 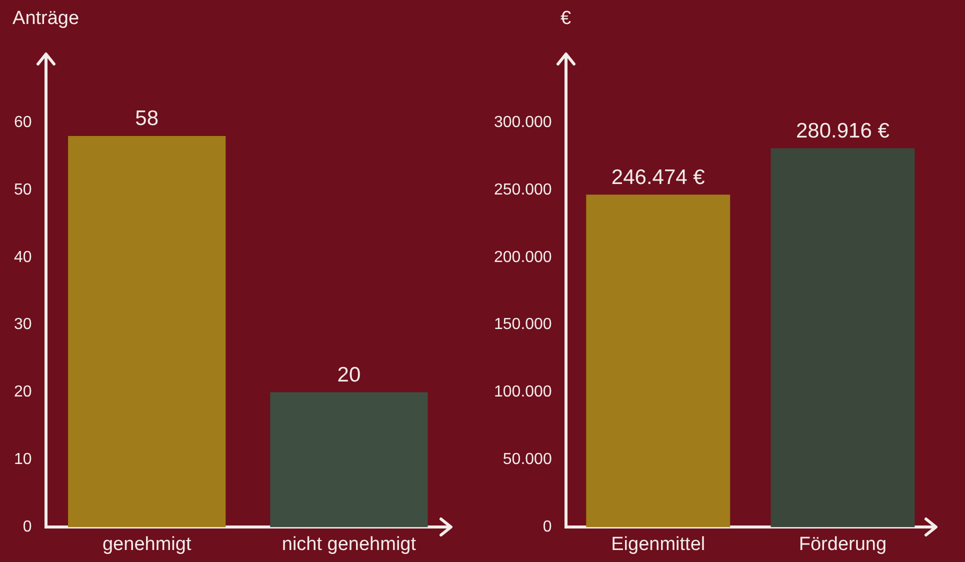 What do you see at coordinates (842, 544) in the screenshot?
I see `x-tick-label: Förderung` at bounding box center [842, 544].